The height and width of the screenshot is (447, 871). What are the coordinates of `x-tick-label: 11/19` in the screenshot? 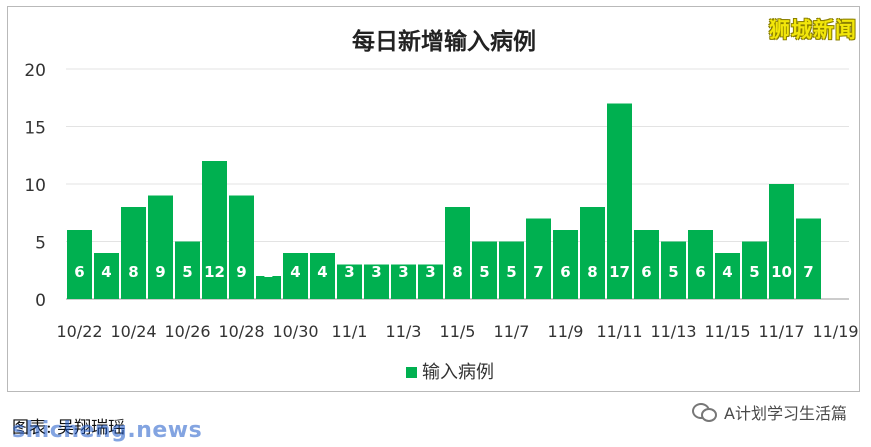 It's located at (835, 331).